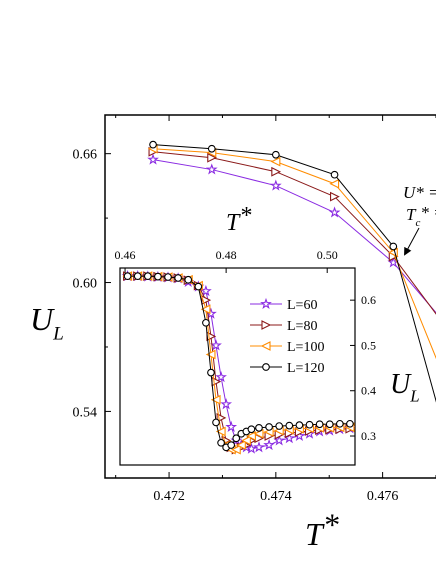 This screenshot has width=436, height=564. I want to click on x-tick-label: 0.474, so click(276, 496).